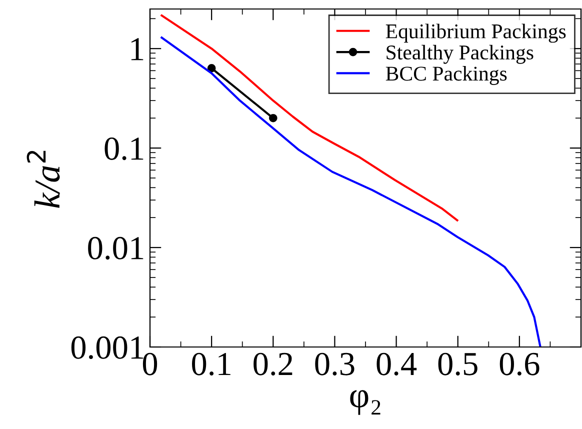 Image resolution: width=582 pixels, height=429 pixels. What do you see at coordinates (334, 364) in the screenshot?
I see `x-tick-label: 0.3` at bounding box center [334, 364].